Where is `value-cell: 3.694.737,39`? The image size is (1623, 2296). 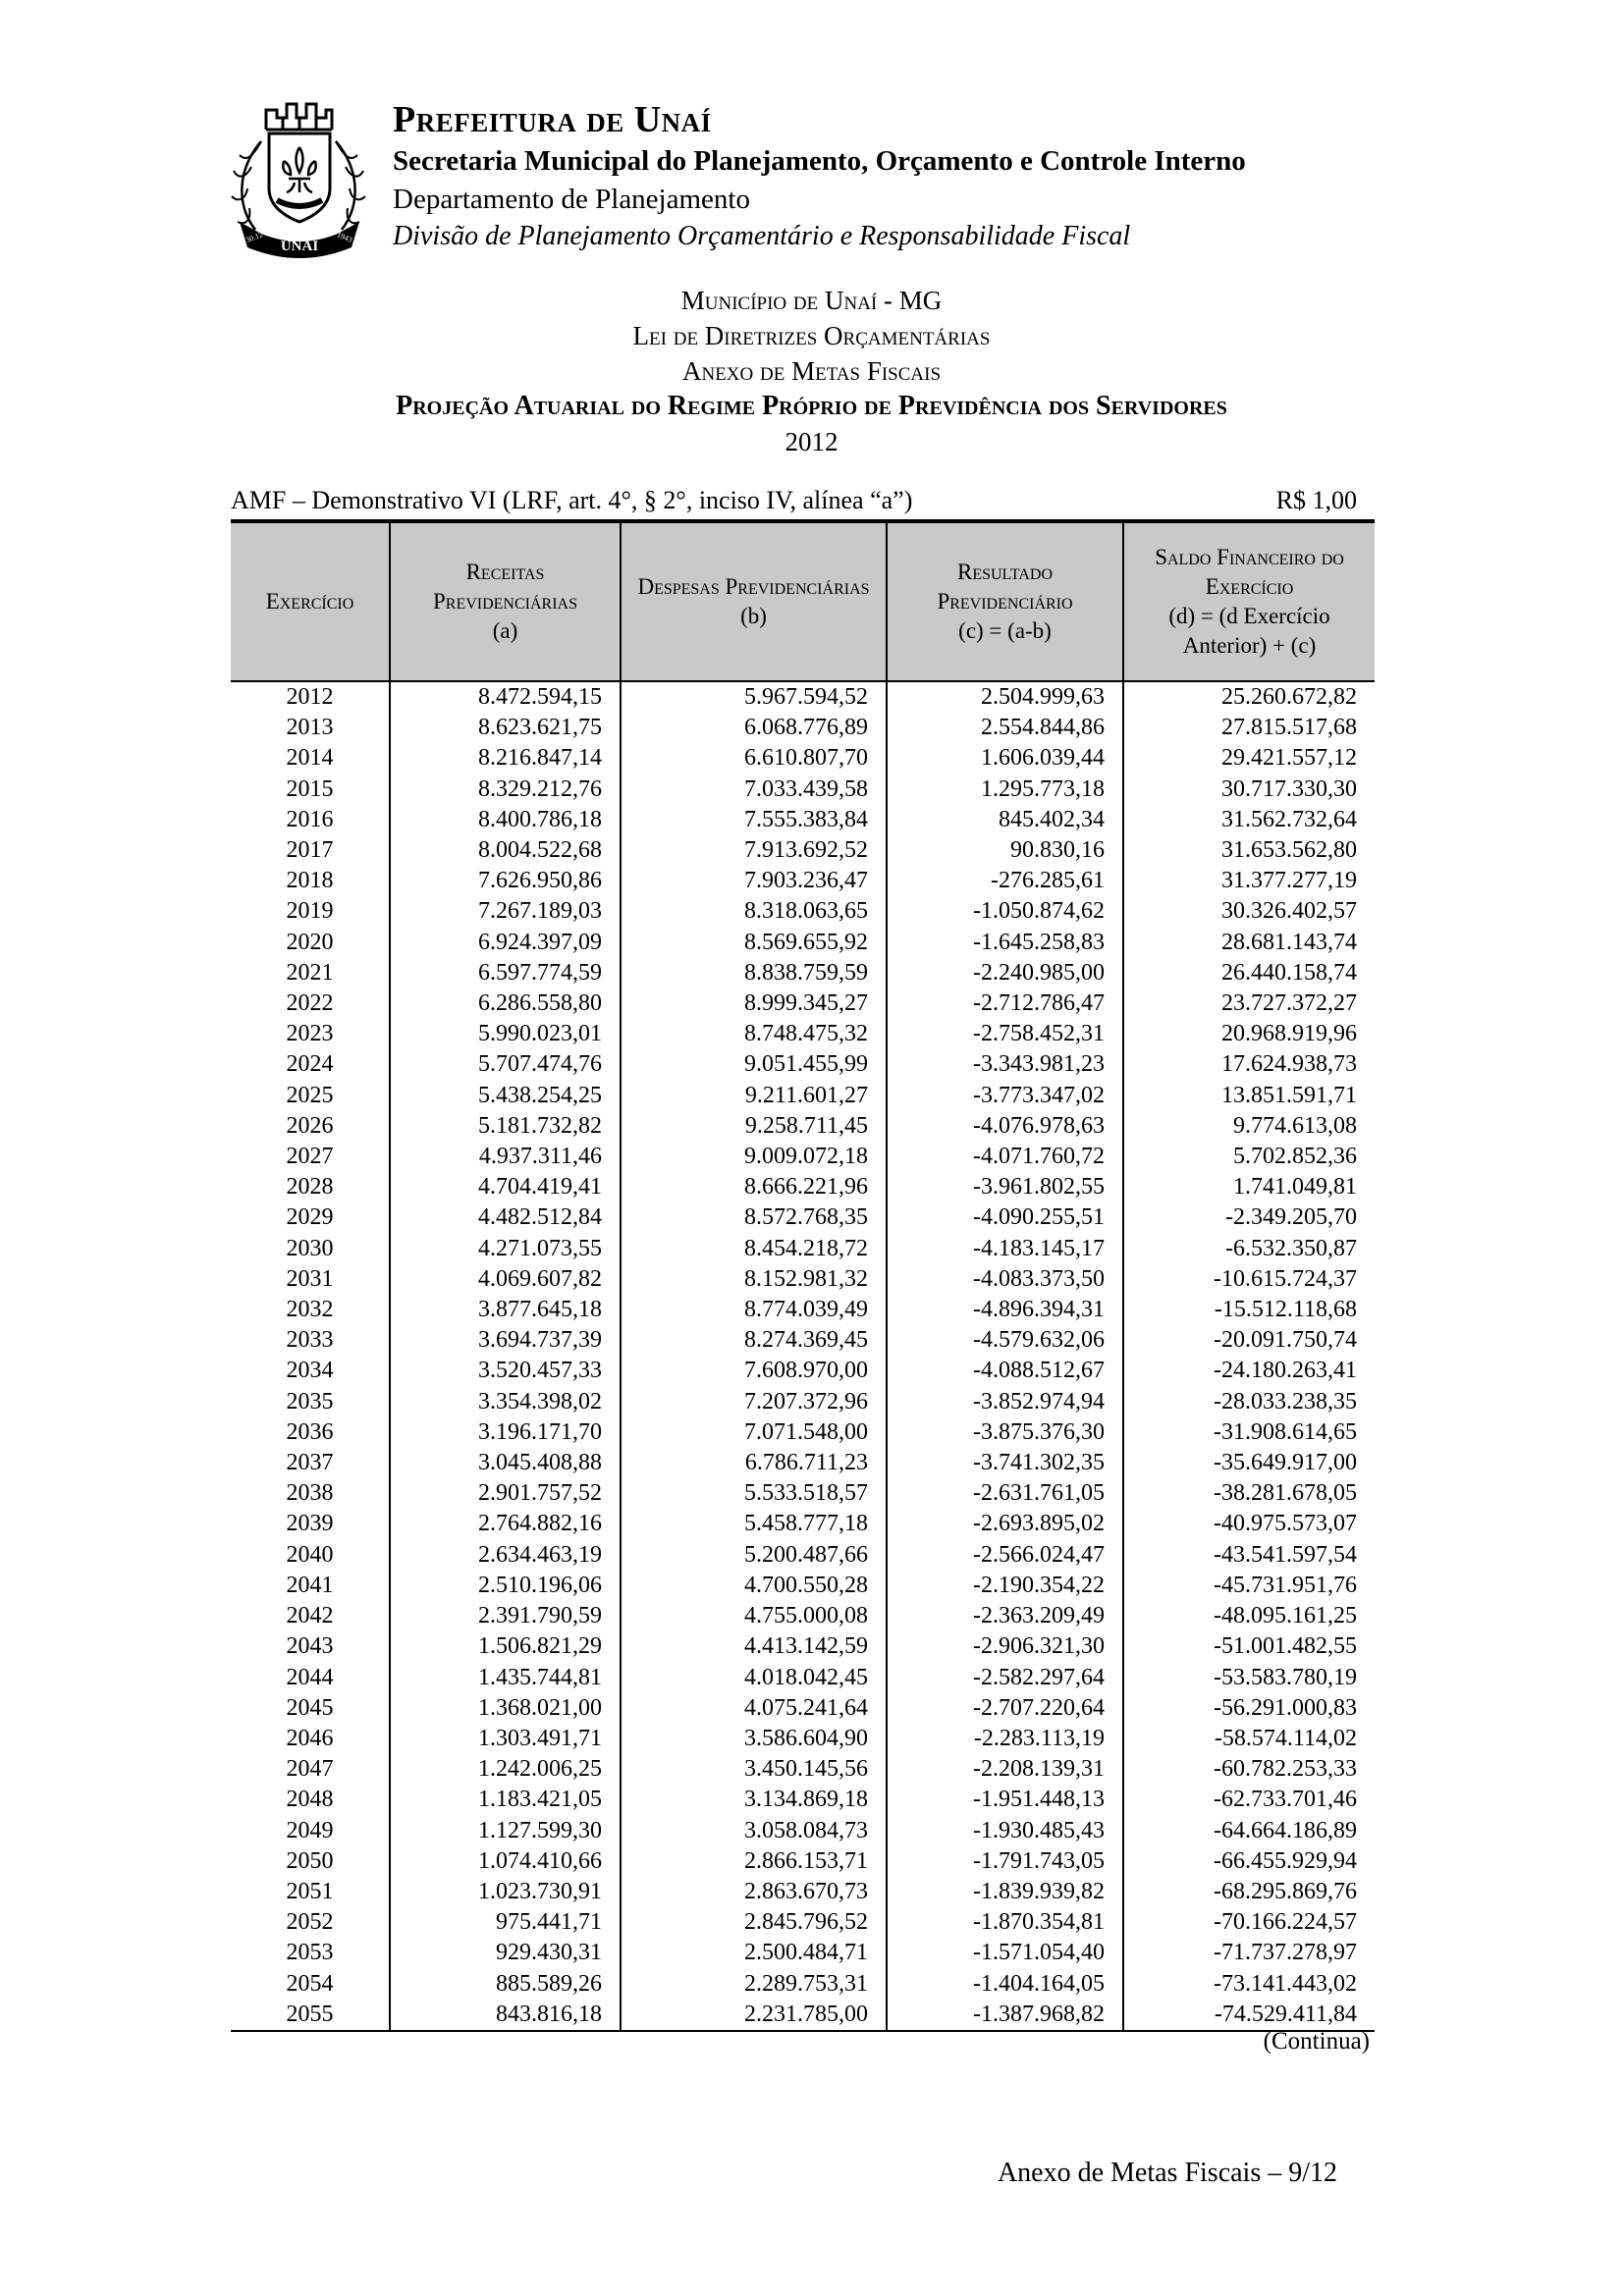 value-cell: 3.694.737,39 is located at coordinates (505, 1341).